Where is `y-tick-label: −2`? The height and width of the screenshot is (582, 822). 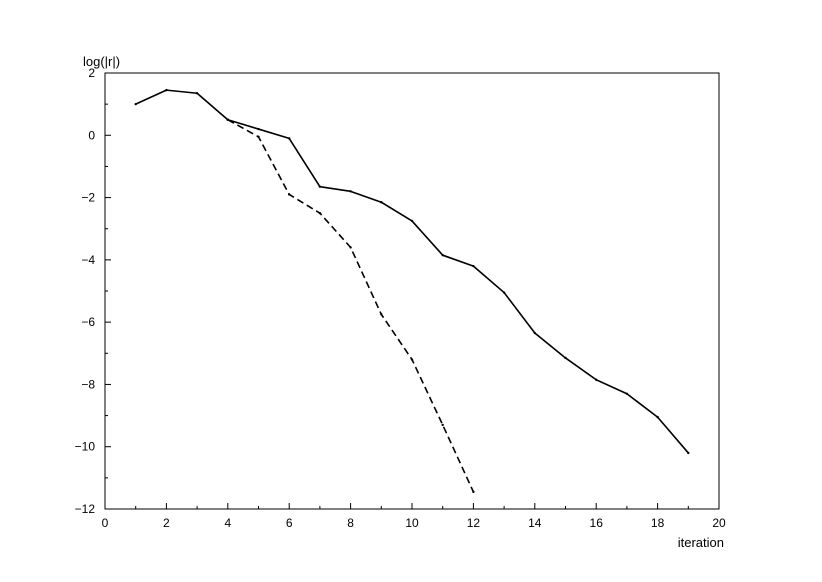
y-tick-label: −2 is located at coordinates (88, 198).